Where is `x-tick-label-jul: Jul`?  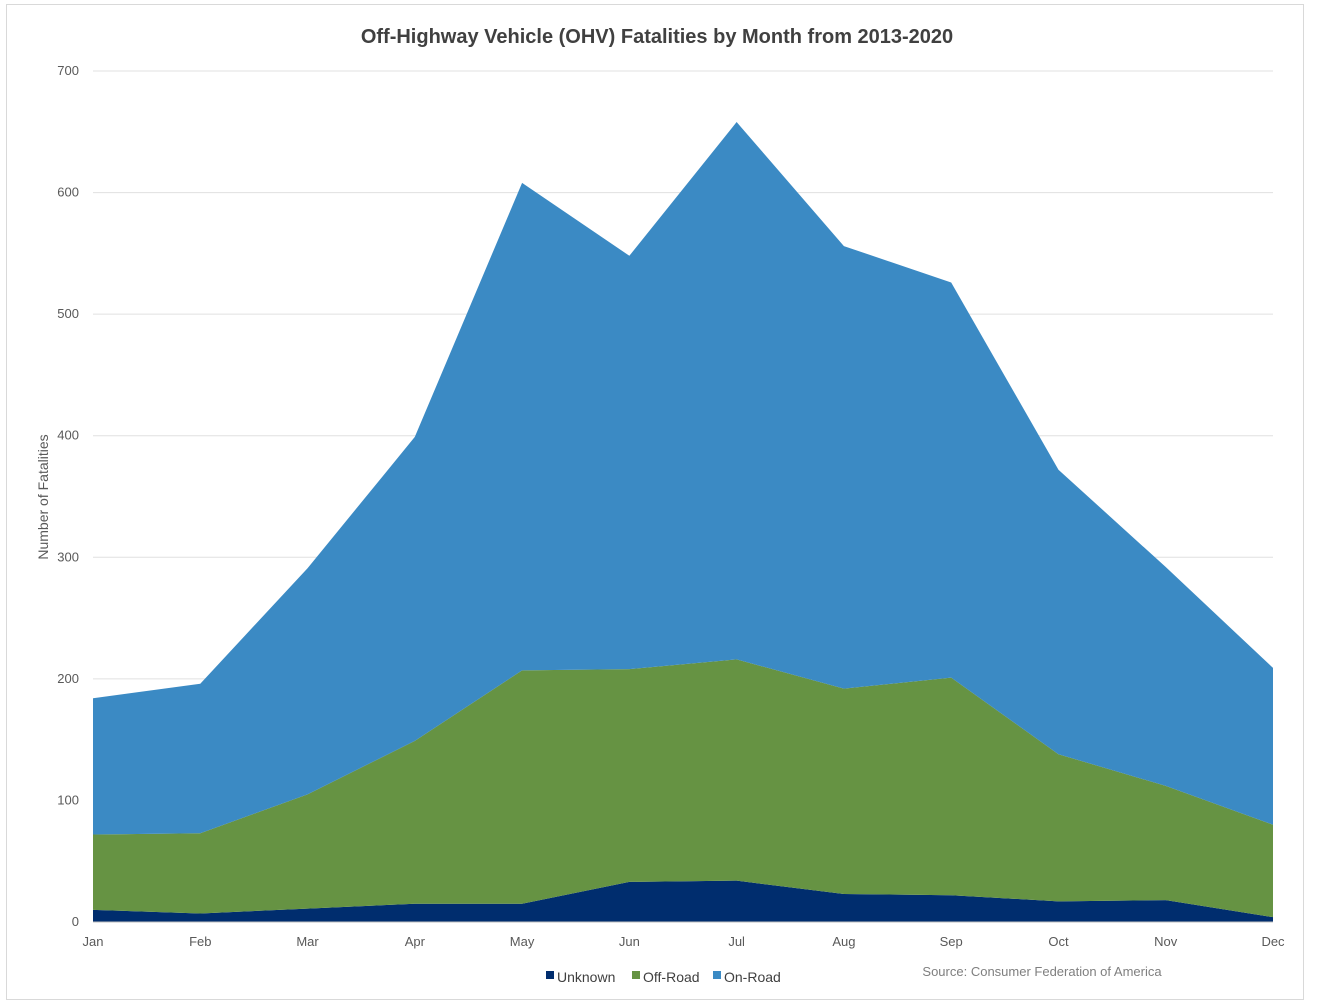
x-tick-label-jul: Jul is located at coordinates (736, 941).